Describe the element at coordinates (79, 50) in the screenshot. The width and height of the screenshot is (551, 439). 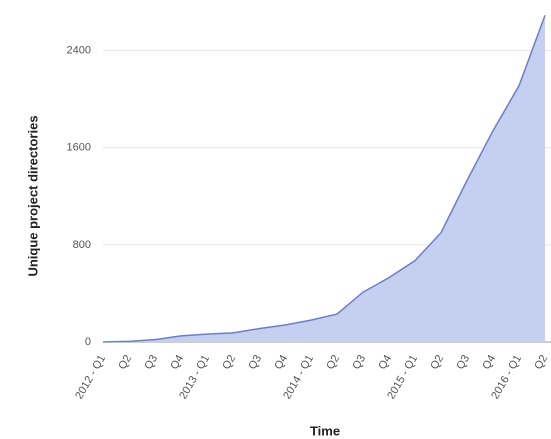
I see `y-tick-label: 2400` at that location.